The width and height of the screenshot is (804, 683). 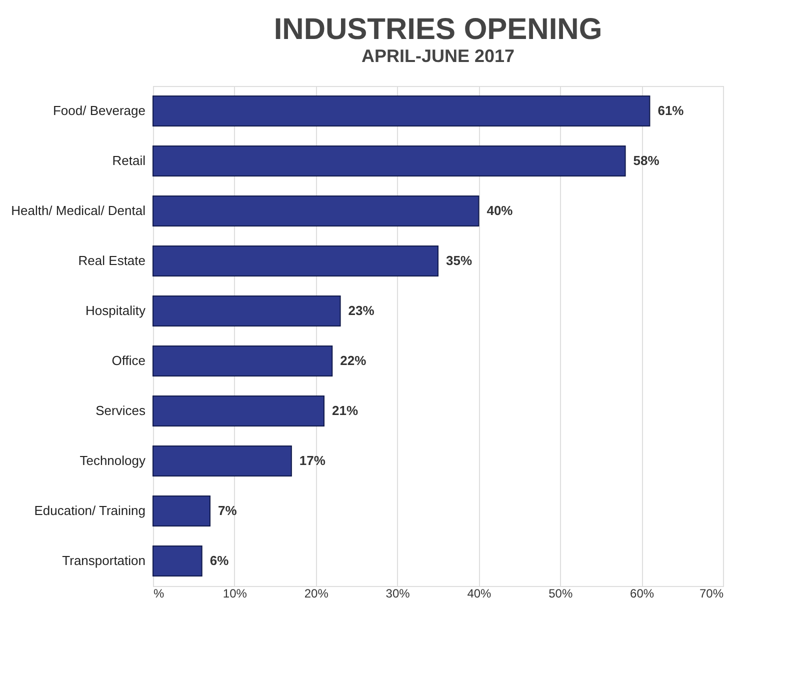 I want to click on x-tick-label: 20%, so click(x=316, y=593).